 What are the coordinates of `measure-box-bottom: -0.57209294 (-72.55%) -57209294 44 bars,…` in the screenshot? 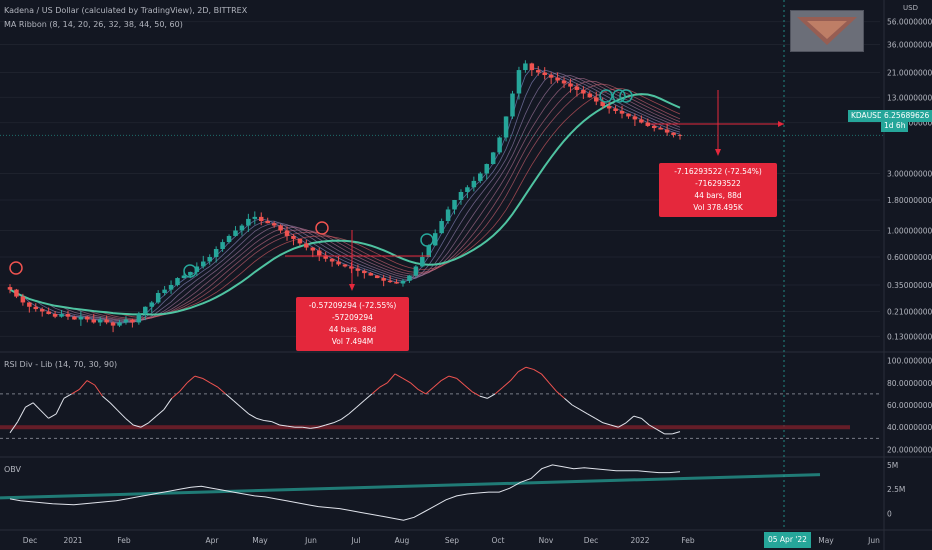 It's located at (352, 324).